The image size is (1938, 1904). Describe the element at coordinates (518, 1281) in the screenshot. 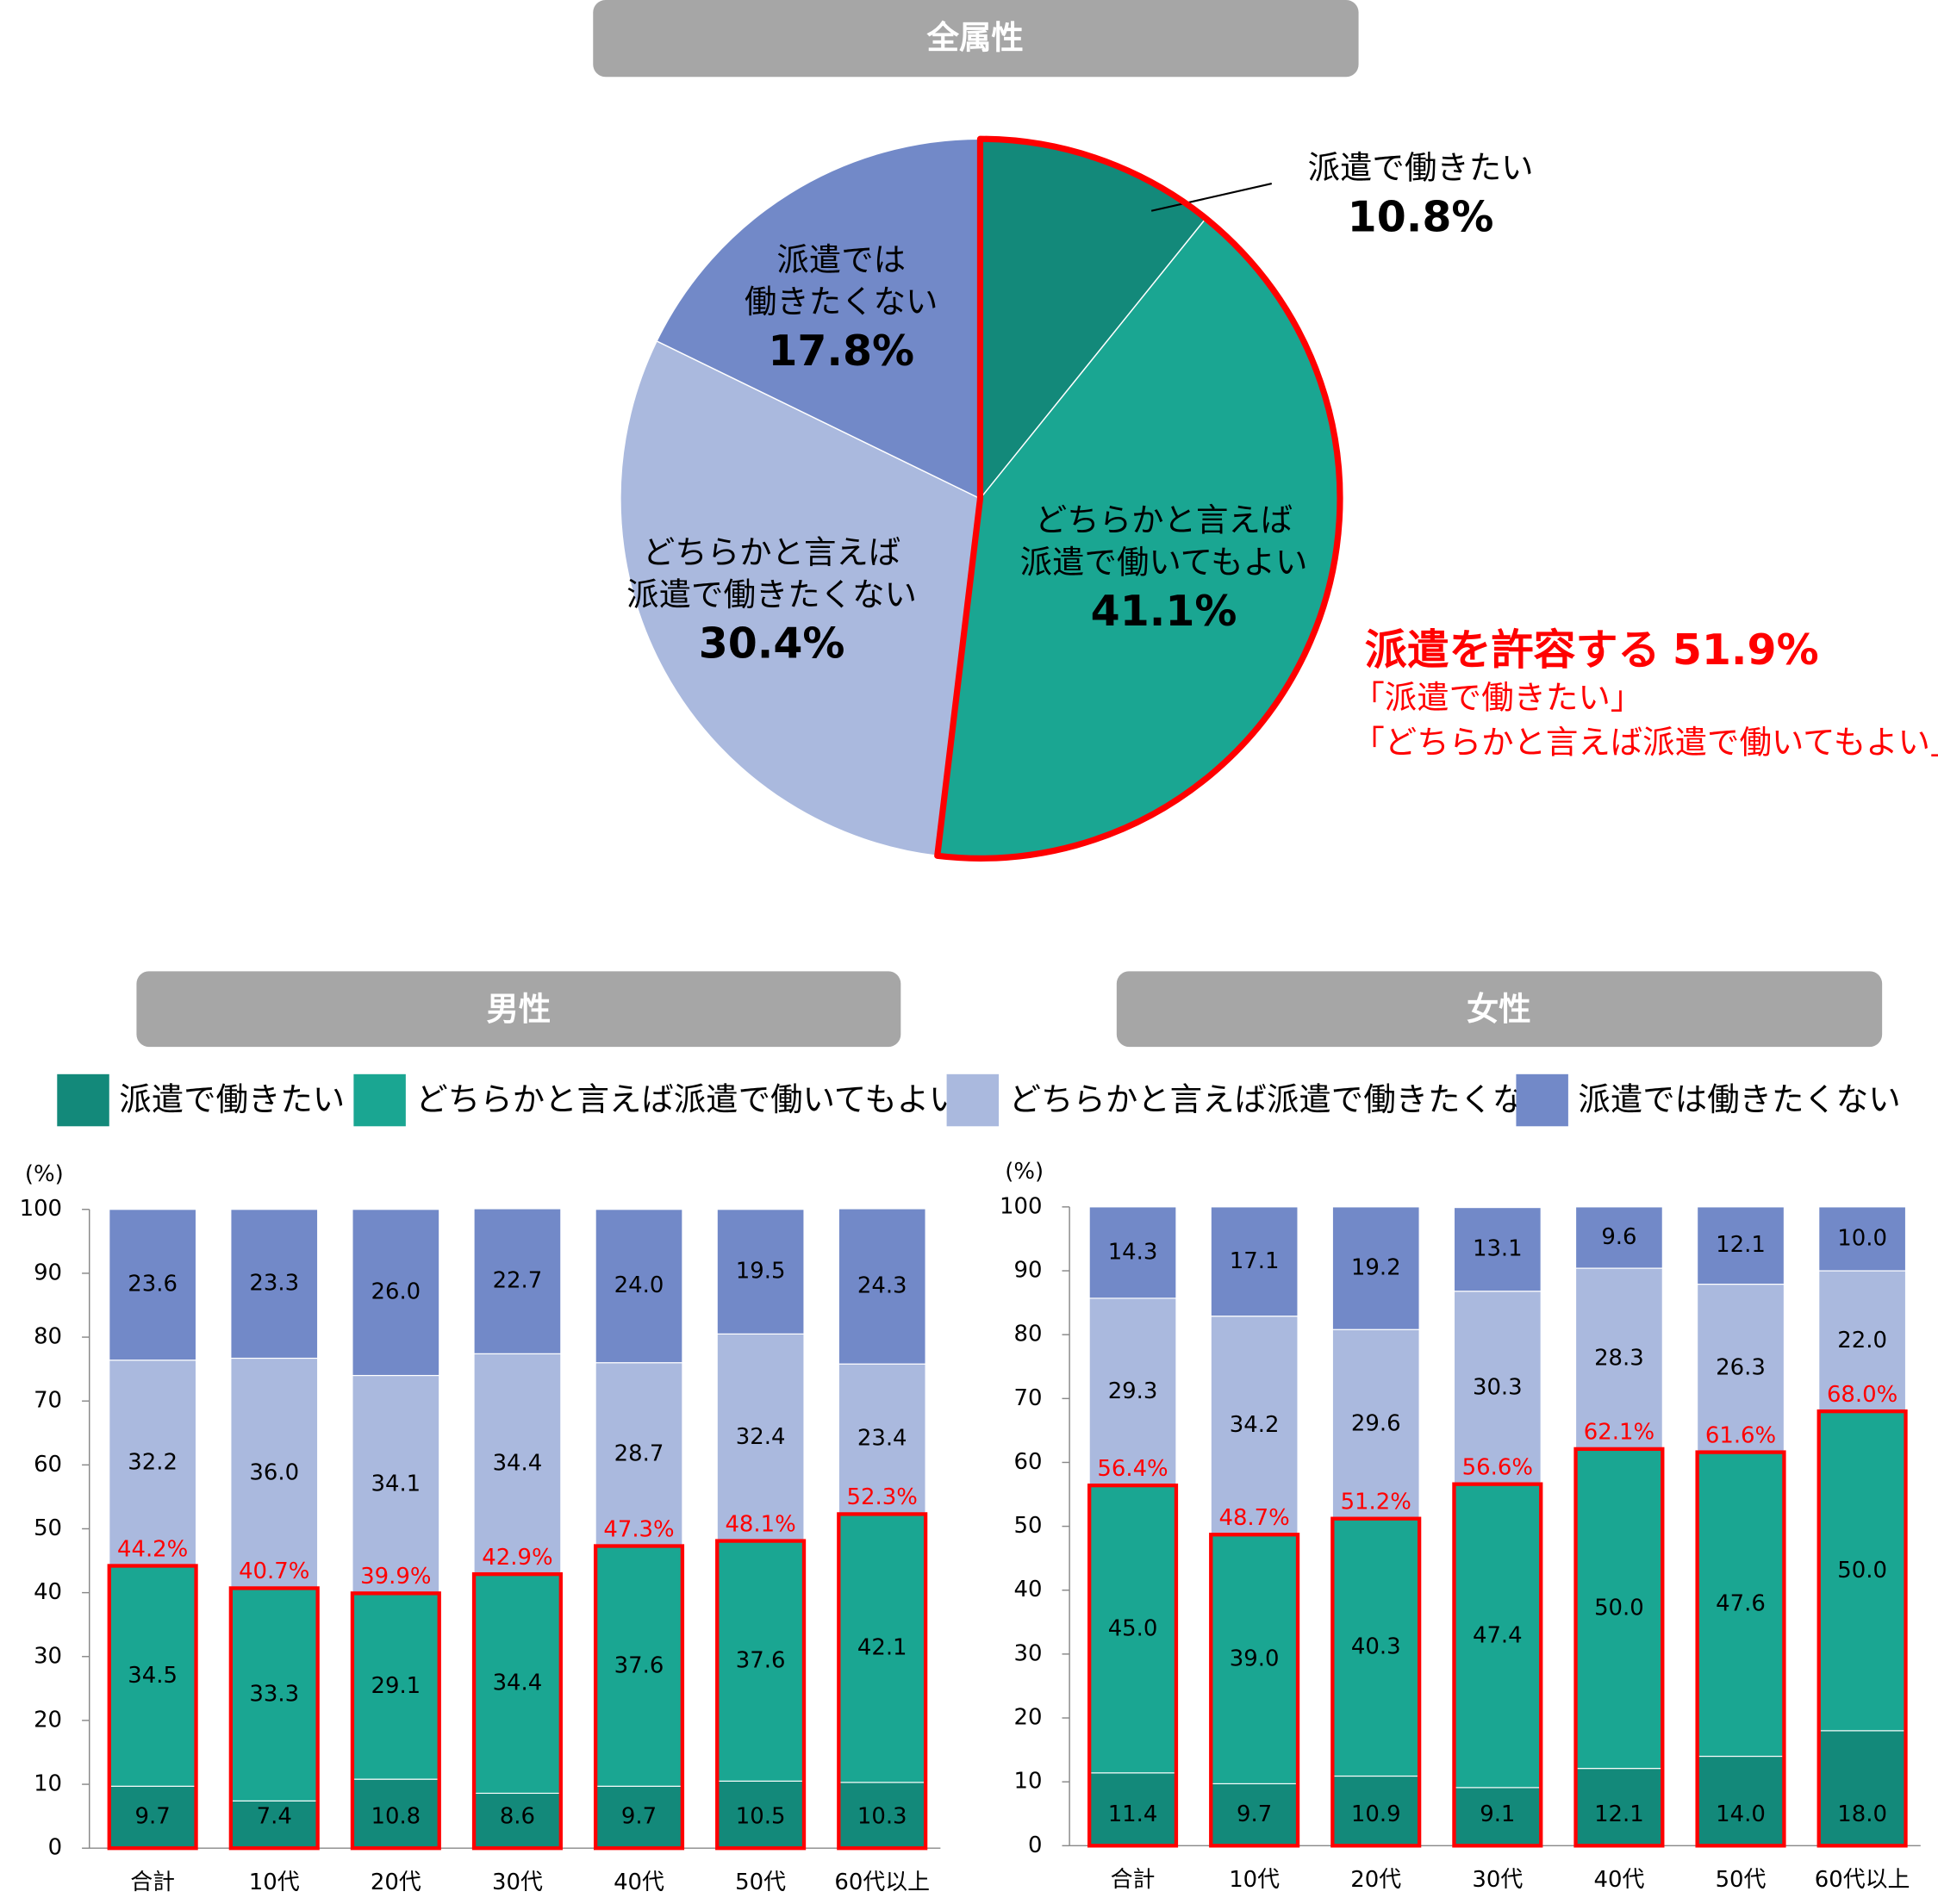

I see `segment-label: 22.7` at that location.